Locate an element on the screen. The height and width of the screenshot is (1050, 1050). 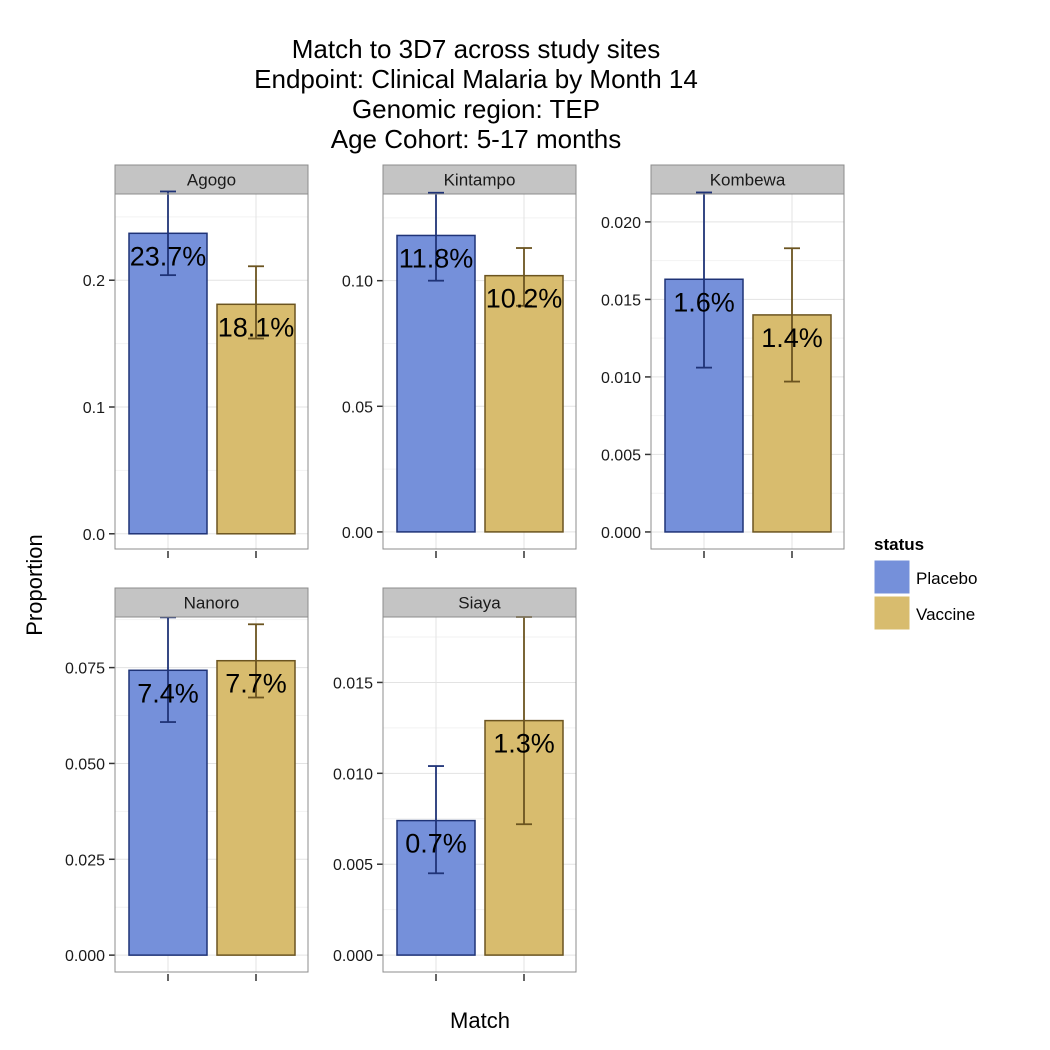
chart-title-line: Endpoint: Clinical Malaria by Month 14 is located at coordinates (476, 79).